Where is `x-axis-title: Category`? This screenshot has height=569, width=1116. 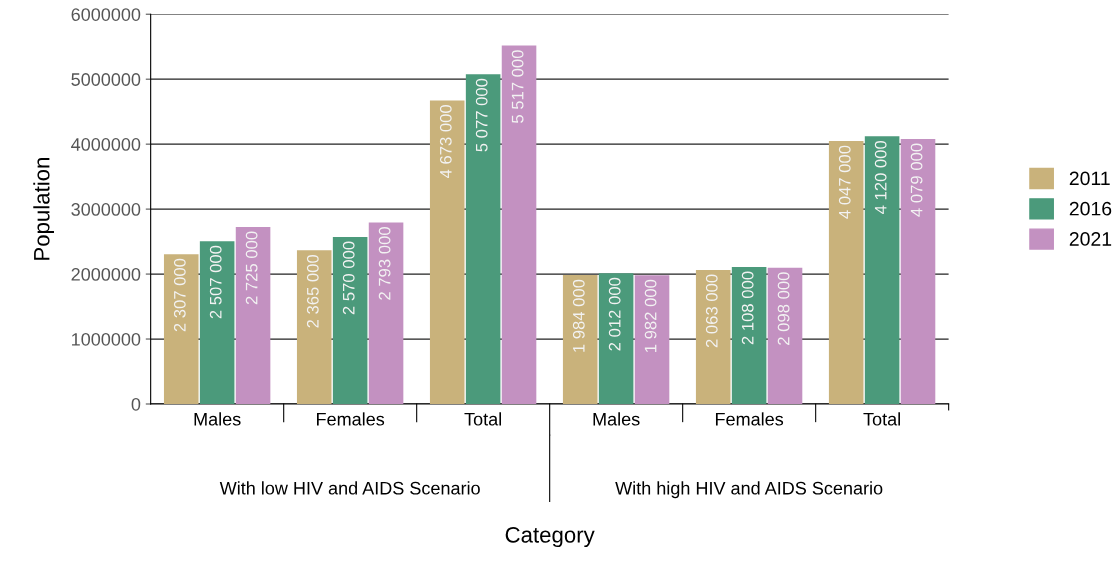 x-axis-title: Category is located at coordinates (550, 537).